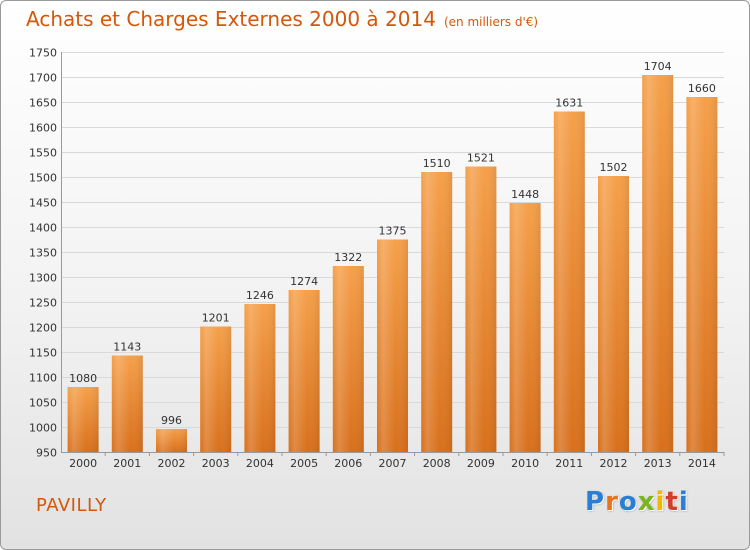 The image size is (750, 550). What do you see at coordinates (43, 253) in the screenshot?
I see `y-tick-label: 1350` at bounding box center [43, 253].